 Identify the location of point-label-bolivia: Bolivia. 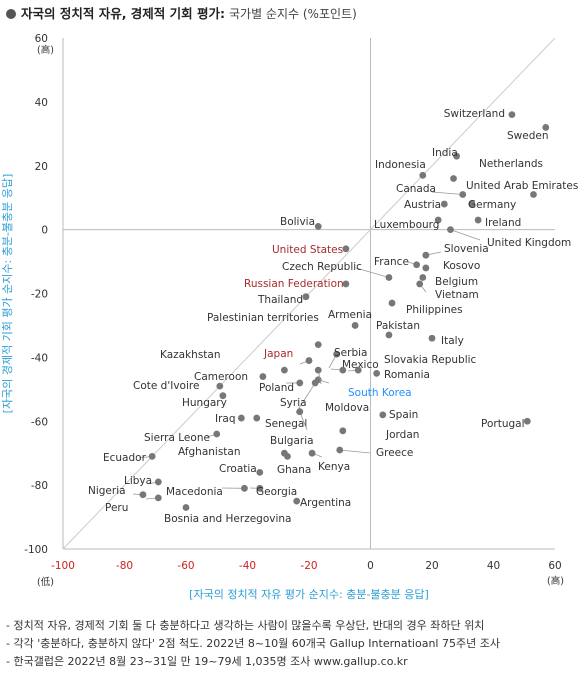
(297, 222).